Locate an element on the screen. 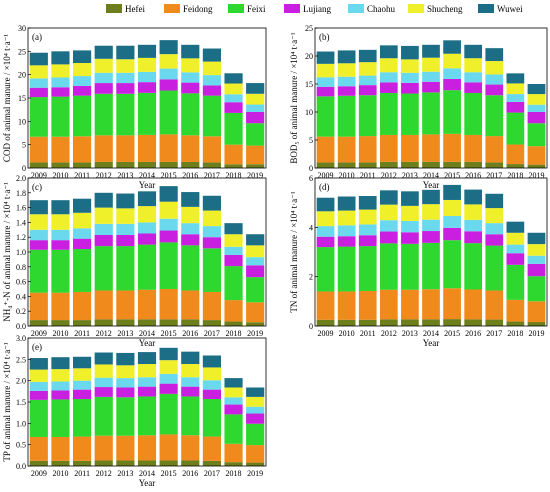 Image resolution: width=550 pixels, height=492 pixels. bar-hefei-2019 is located at coordinates (255, 324).